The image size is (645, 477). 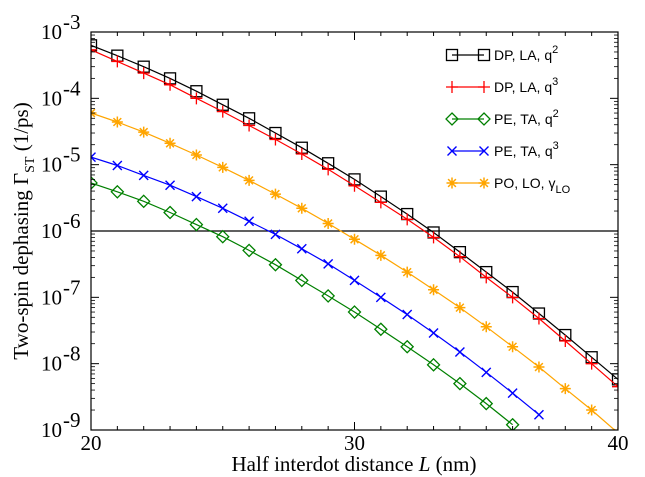 What do you see at coordinates (91, 443) in the screenshot?
I see `x-tick-label: 20` at bounding box center [91, 443].